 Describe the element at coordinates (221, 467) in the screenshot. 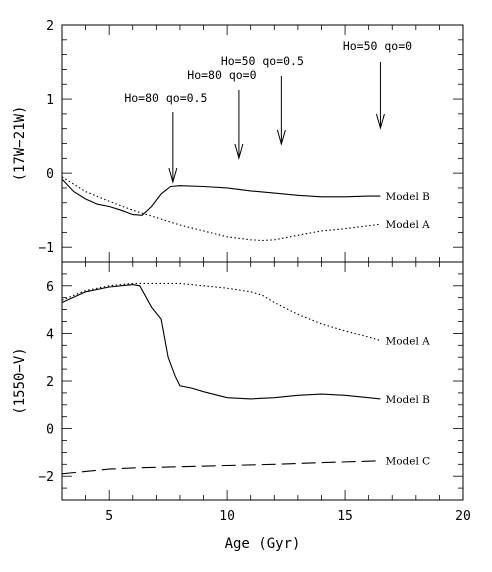

I see `bottom-series-model-c` at that location.